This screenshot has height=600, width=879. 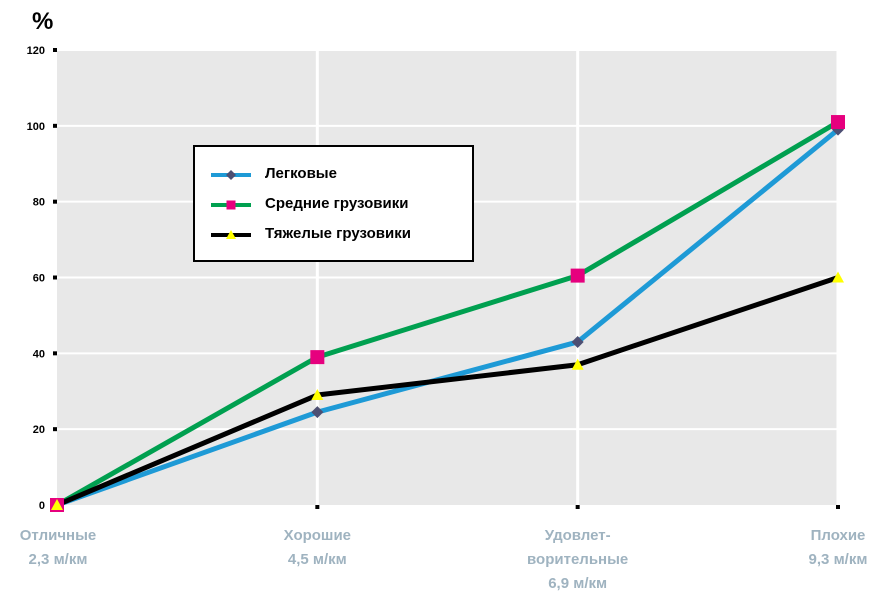 I want to click on legend-item-passenger-cars: Легковые, so click(x=333, y=175).